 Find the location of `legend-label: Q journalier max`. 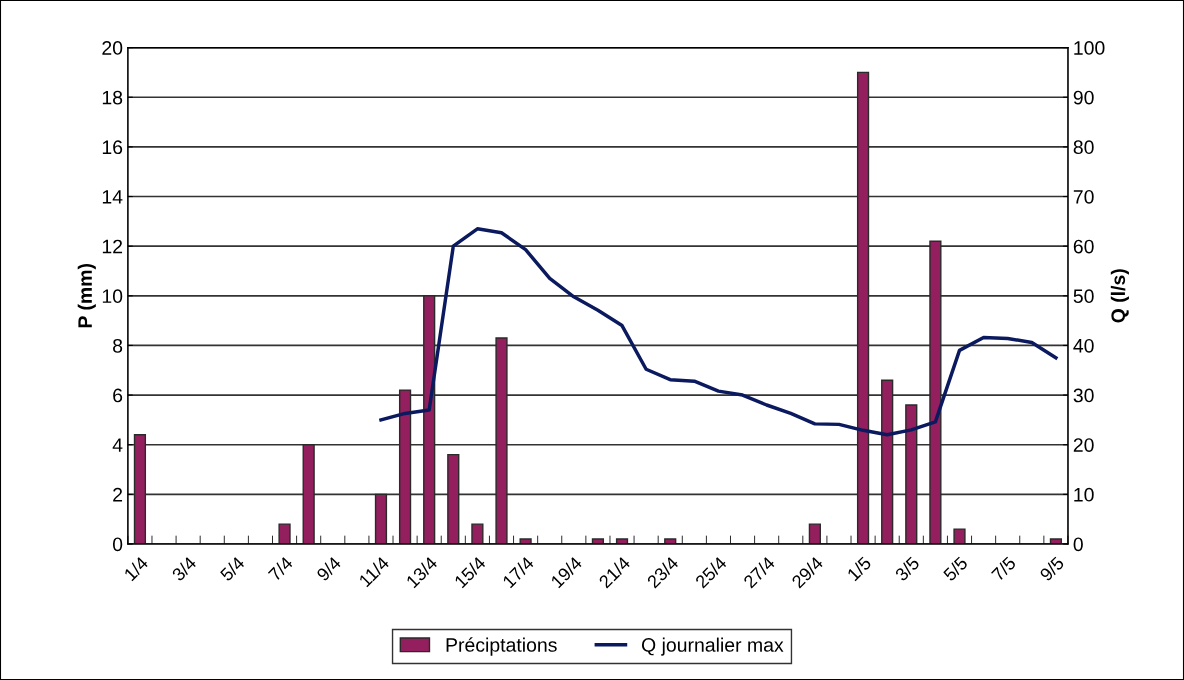

legend-label: Q journalier max is located at coordinates (712, 646).